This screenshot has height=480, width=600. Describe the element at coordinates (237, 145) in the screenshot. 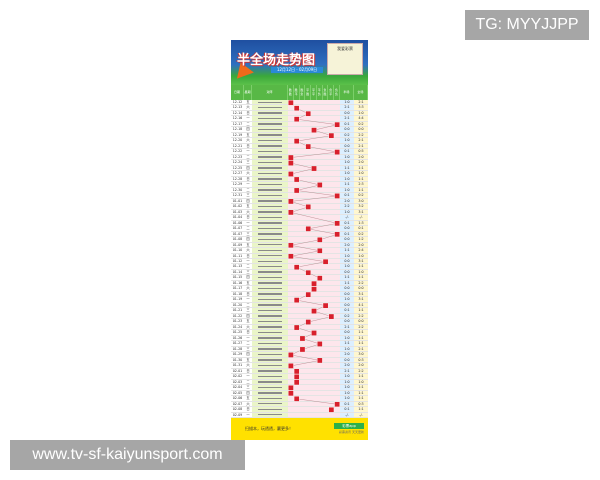

I see `row-date: 12-21` at that location.